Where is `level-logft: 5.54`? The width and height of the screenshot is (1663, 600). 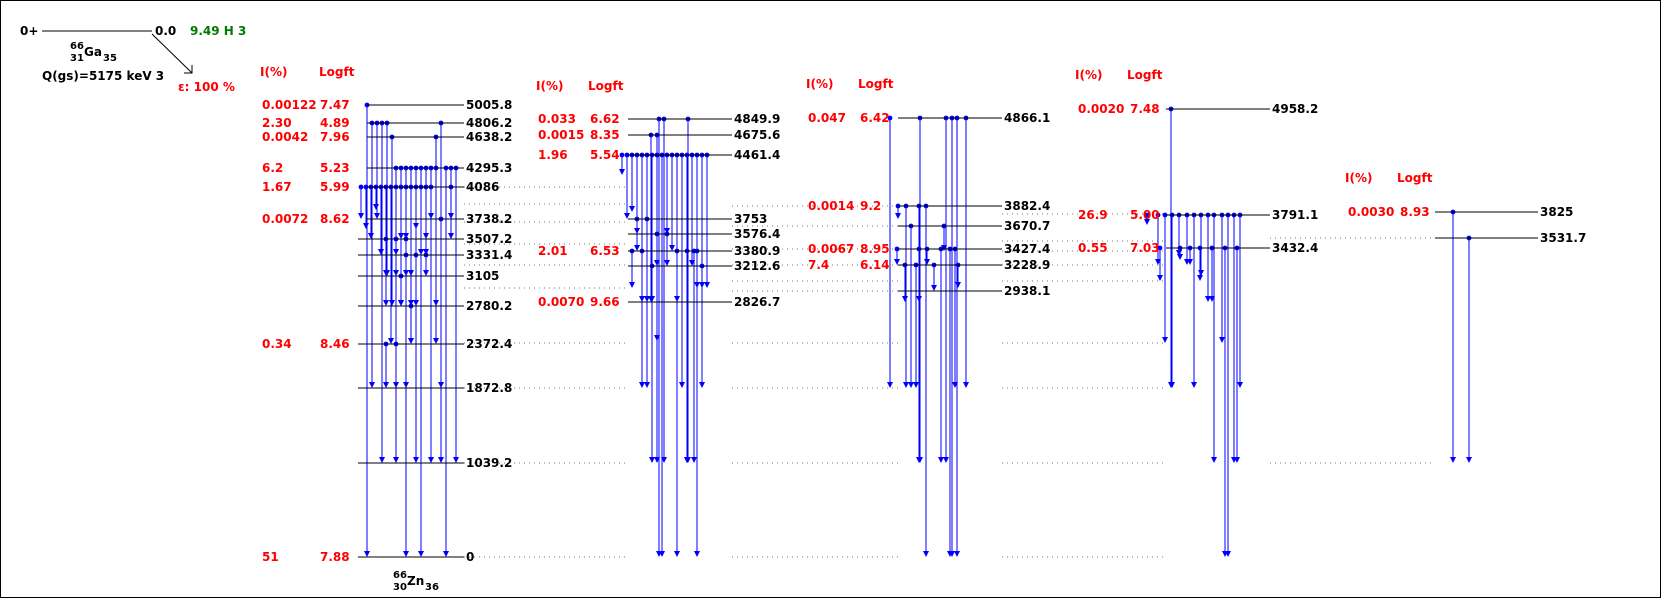 level-logft: 5.54 is located at coordinates (605, 155).